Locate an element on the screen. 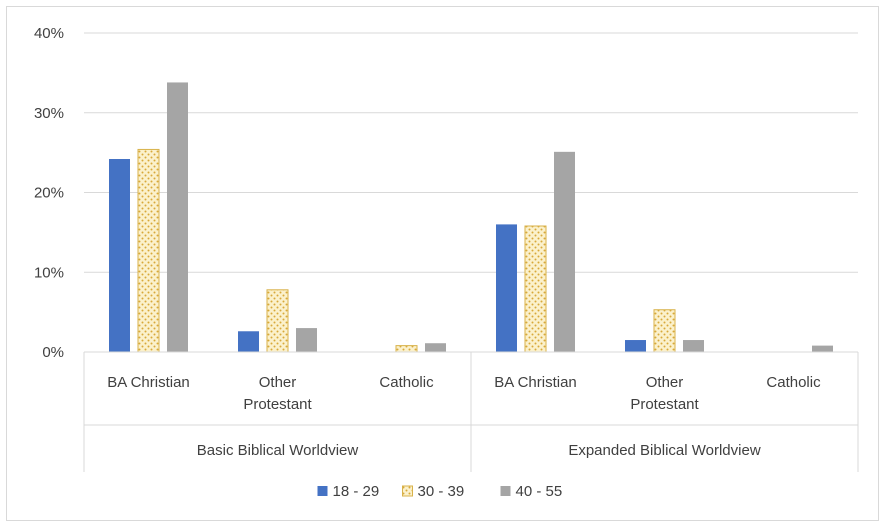 The height and width of the screenshot is (528, 886). y-tick-label: 30% is located at coordinates (49, 113).